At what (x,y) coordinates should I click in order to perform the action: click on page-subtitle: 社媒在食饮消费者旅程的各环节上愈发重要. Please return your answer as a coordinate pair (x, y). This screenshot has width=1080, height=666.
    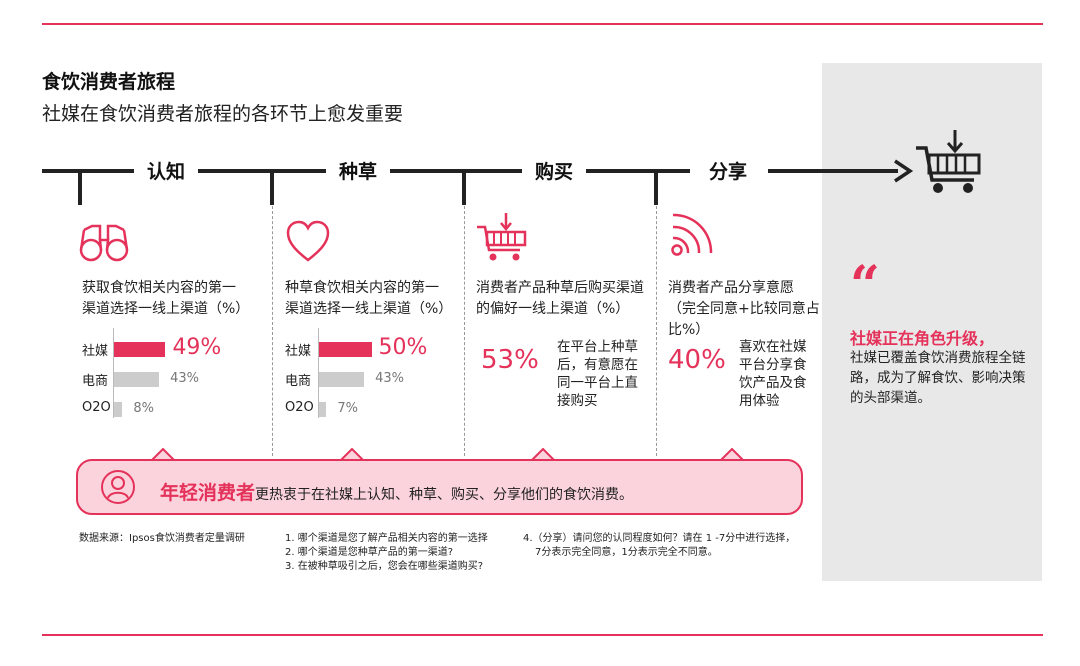
    Looking at the image, I should click on (223, 114).